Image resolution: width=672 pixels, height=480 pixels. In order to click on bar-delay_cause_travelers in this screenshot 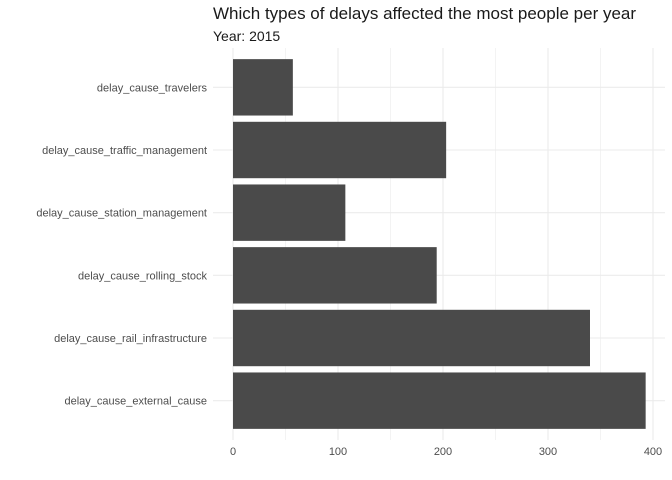, I will do `click(263, 87)`.